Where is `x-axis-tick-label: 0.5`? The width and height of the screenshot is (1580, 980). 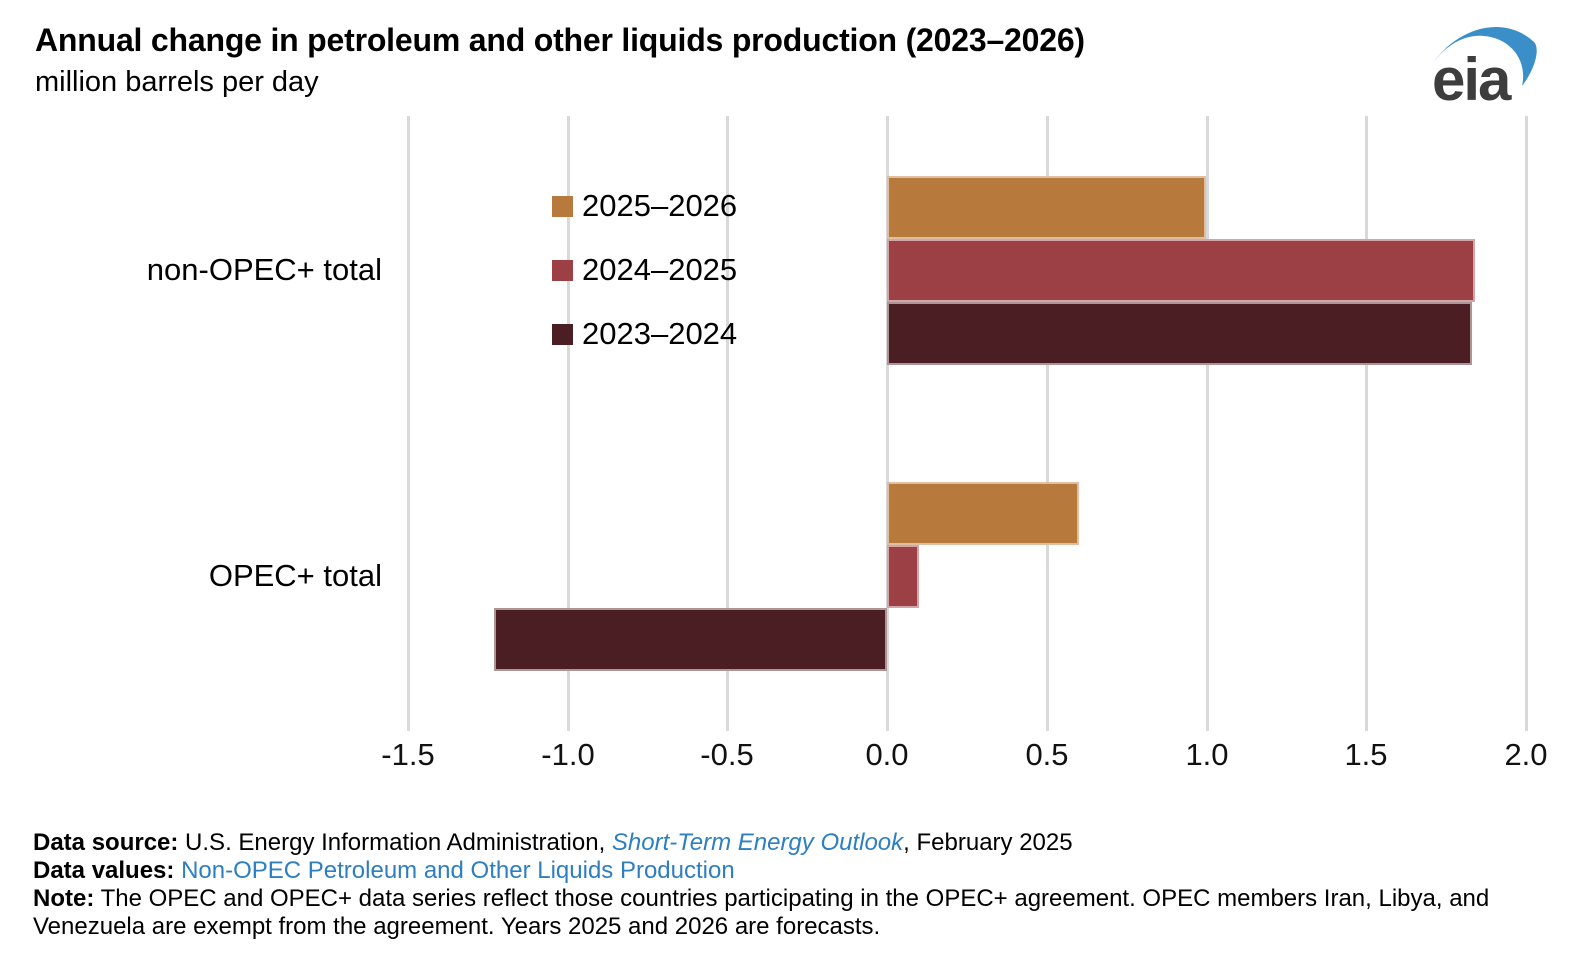 x-axis-tick-label: 0.5 is located at coordinates (1047, 754).